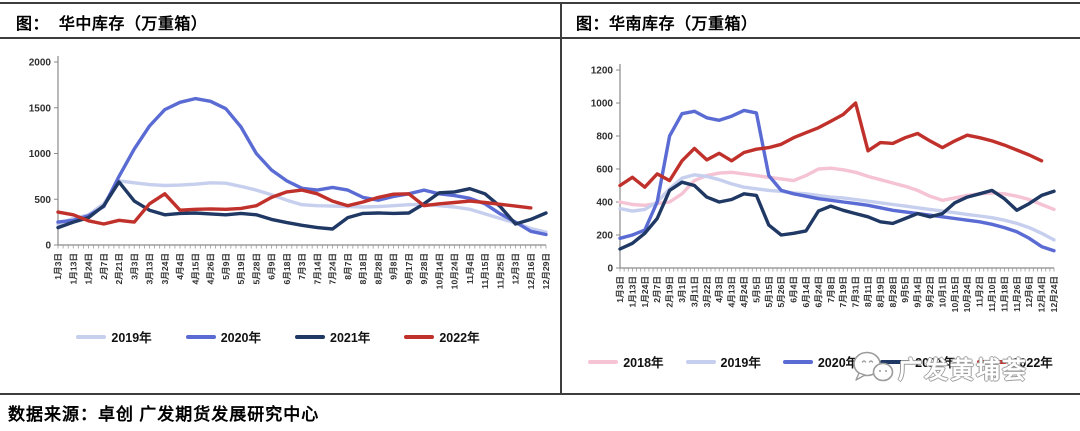 The image size is (1080, 431). Describe the element at coordinates (164, 414) in the screenshot. I see `source-note: 数据来源：卓创 广发期货发展研究中心` at that location.